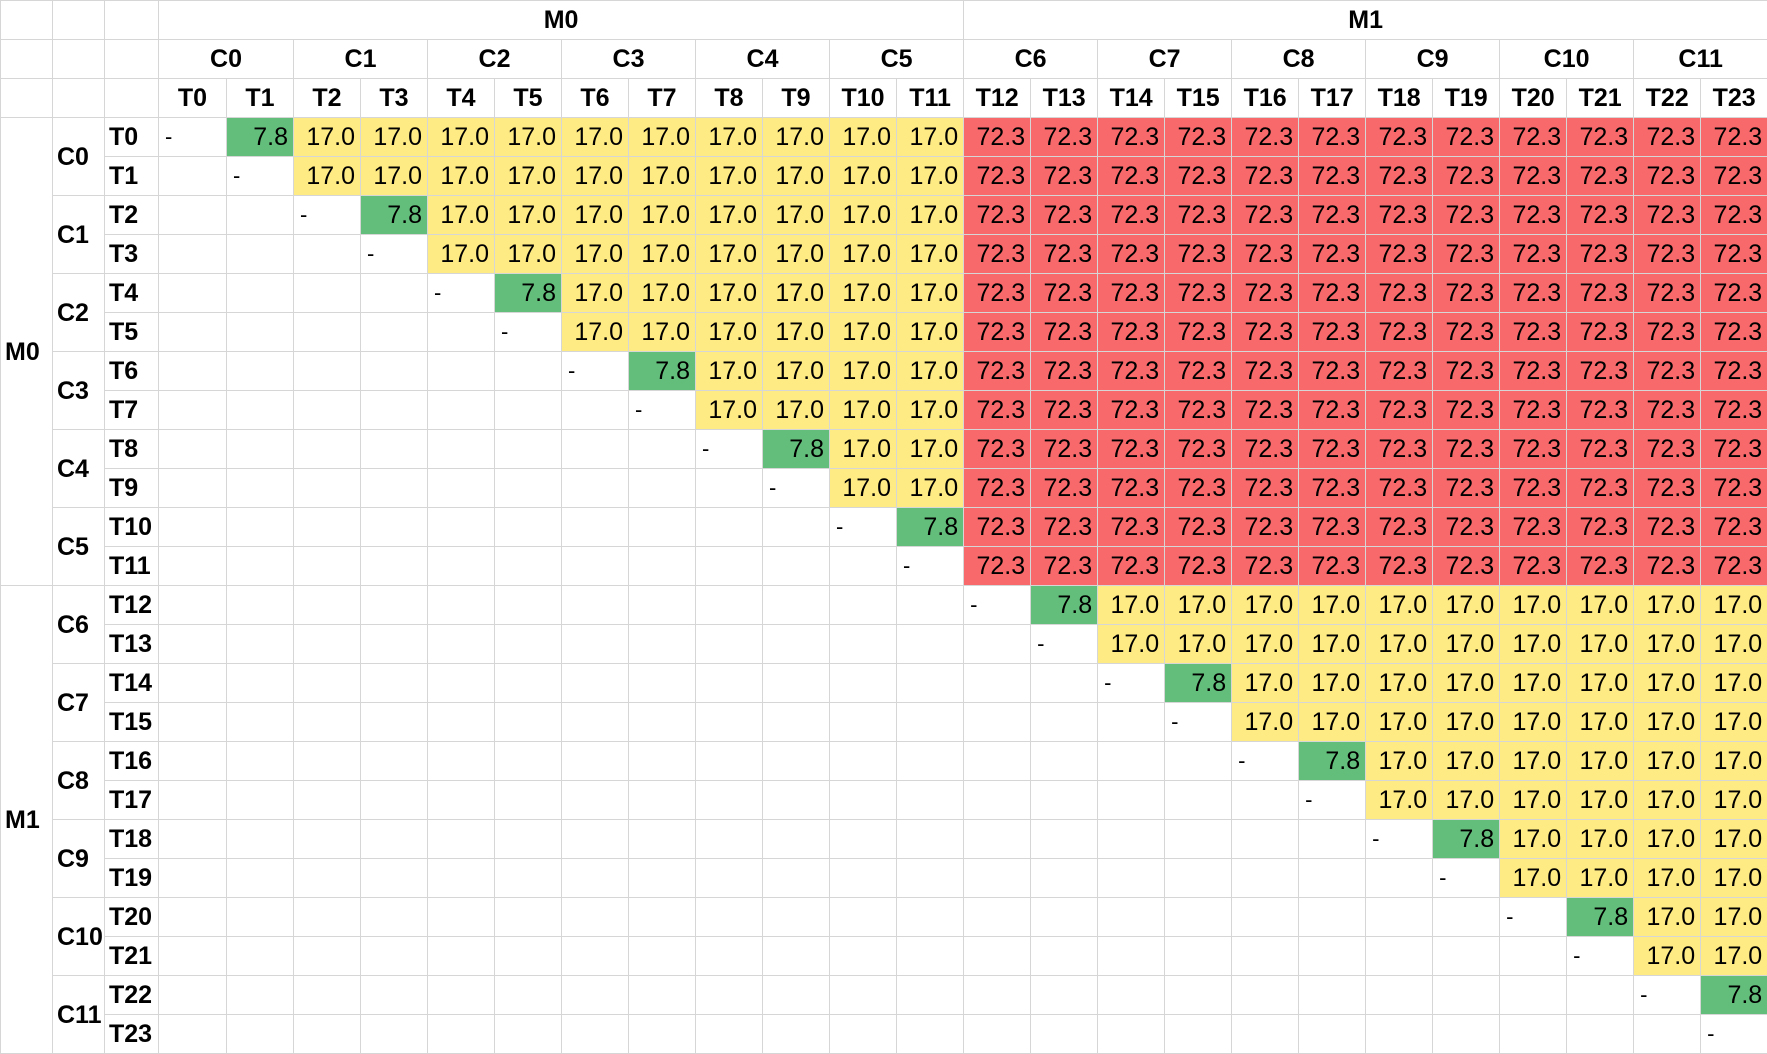  What do you see at coordinates (131, 137) in the screenshot?
I see `thread-row-header: T0` at bounding box center [131, 137].